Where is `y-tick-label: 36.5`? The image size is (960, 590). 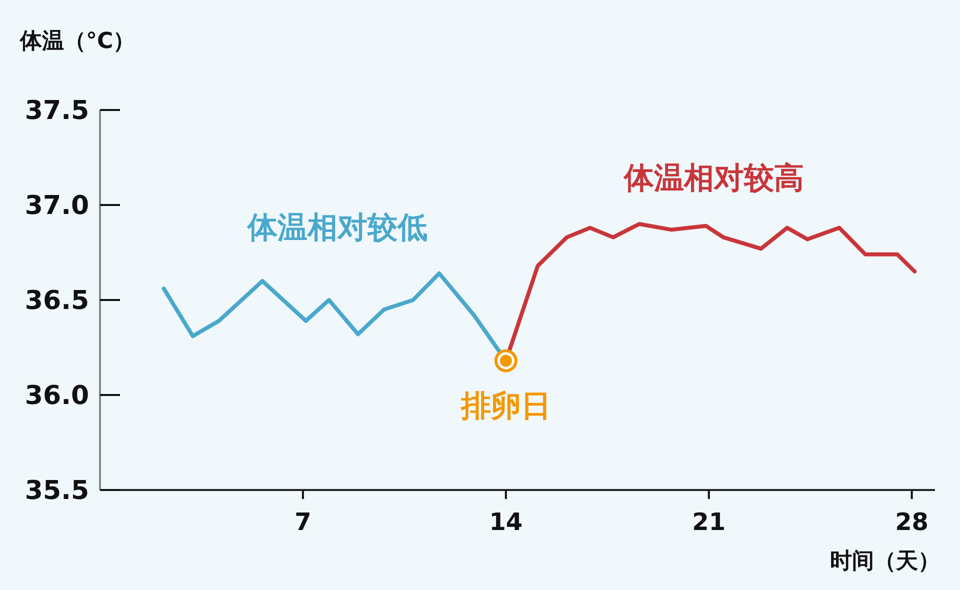
y-tick-label: 36.5 is located at coordinates (57, 301).